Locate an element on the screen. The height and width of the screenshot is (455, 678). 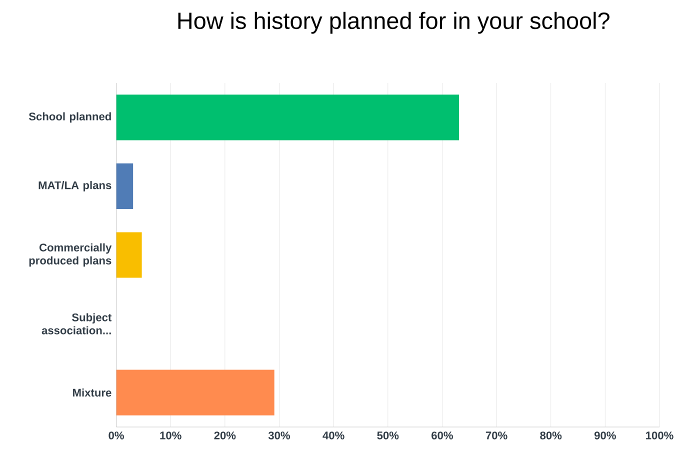
x-tick-label: 100% is located at coordinates (660, 435).